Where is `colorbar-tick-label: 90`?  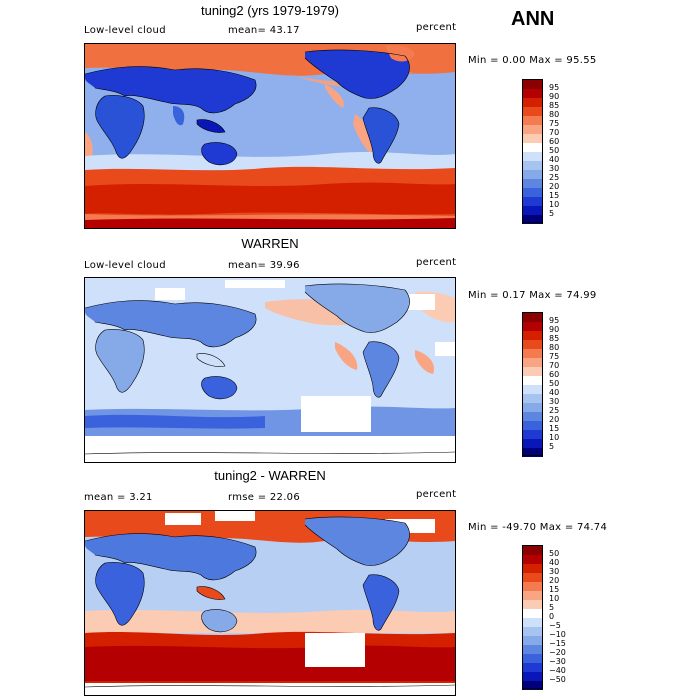
colorbar-tick-label: 90 is located at coordinates (554, 329).